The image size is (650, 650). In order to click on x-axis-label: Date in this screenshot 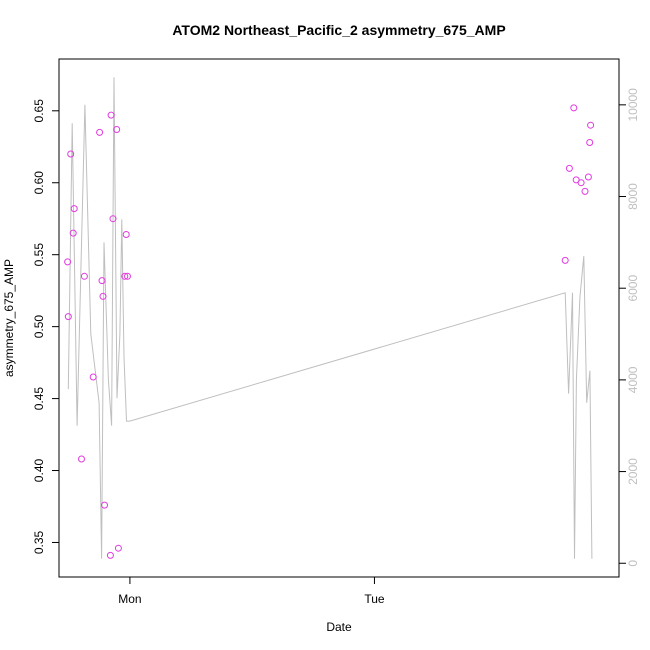, I will do `click(339, 627)`.